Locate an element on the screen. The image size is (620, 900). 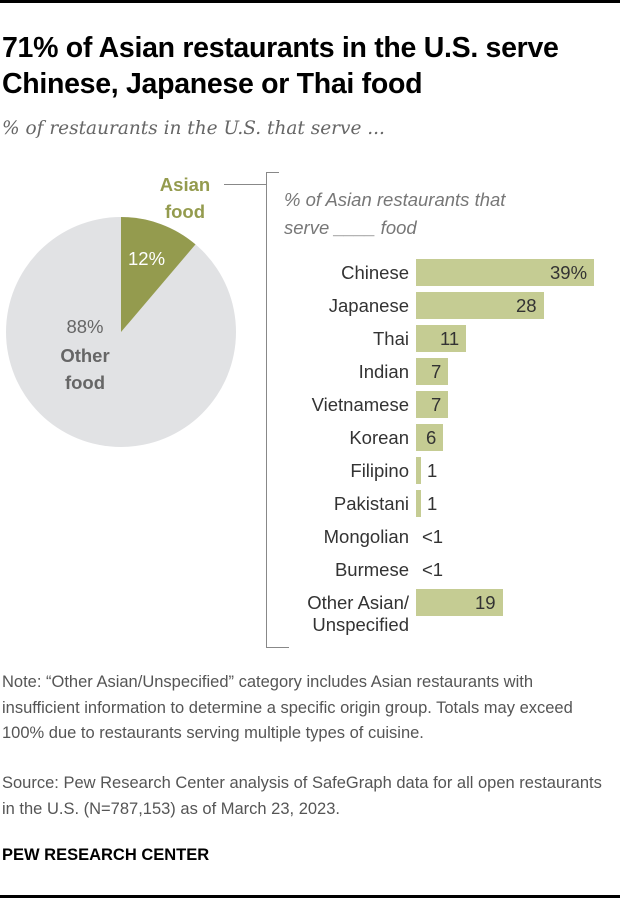
bar-label: Korean is located at coordinates (379, 437).